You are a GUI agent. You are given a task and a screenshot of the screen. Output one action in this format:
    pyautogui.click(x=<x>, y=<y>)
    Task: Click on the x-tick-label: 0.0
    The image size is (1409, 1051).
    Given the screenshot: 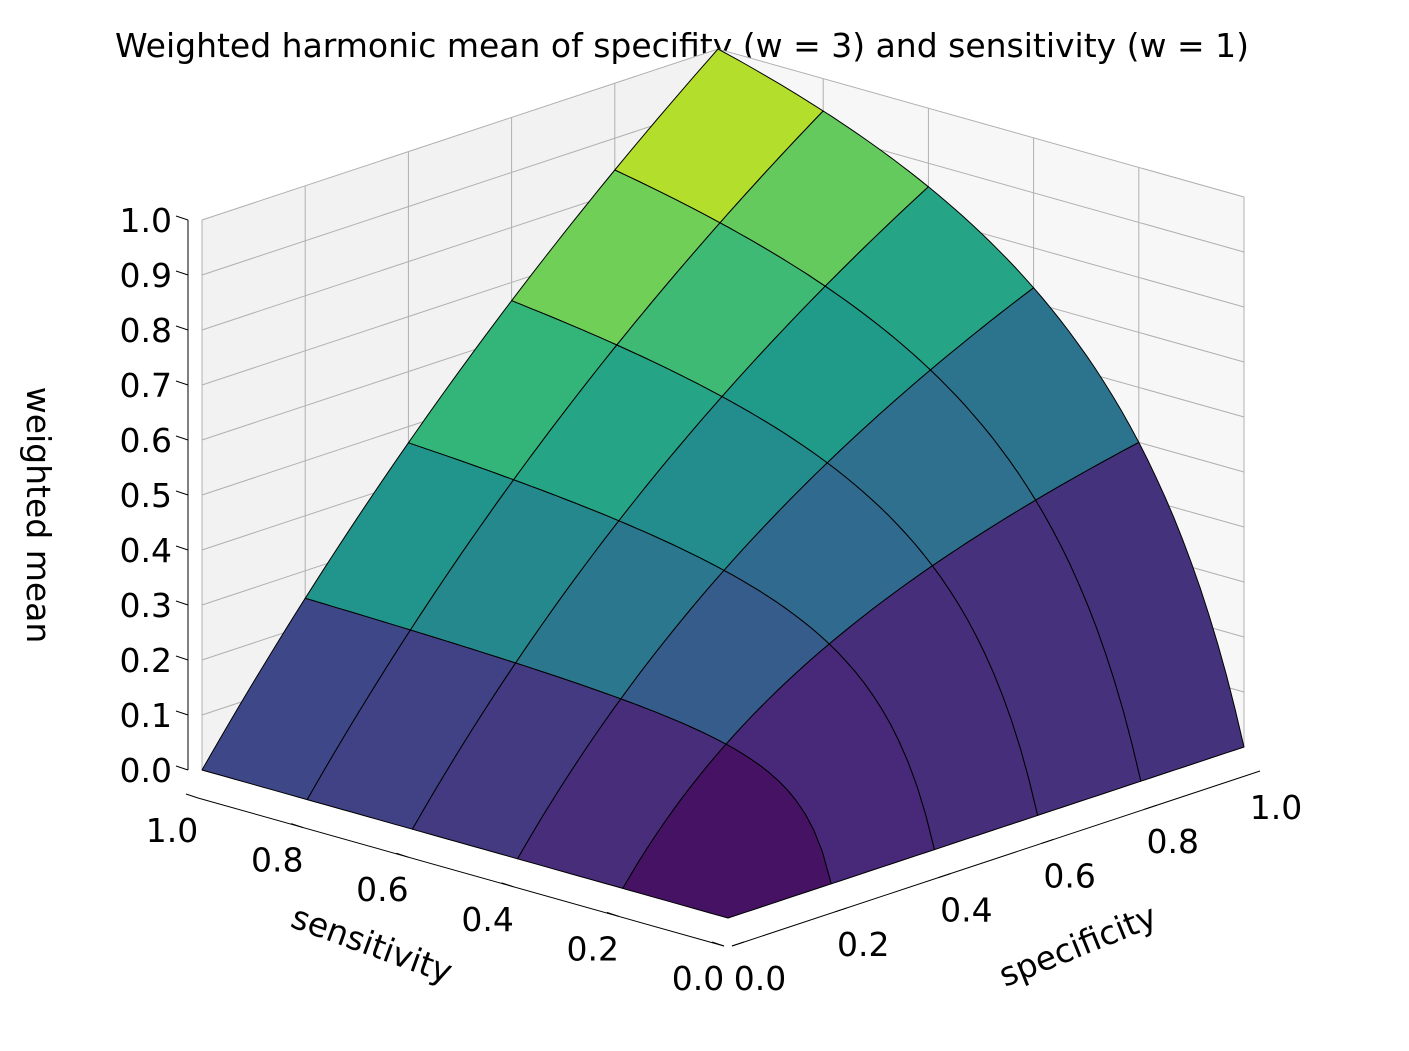 What is the action you would take?
    pyautogui.click(x=760, y=978)
    